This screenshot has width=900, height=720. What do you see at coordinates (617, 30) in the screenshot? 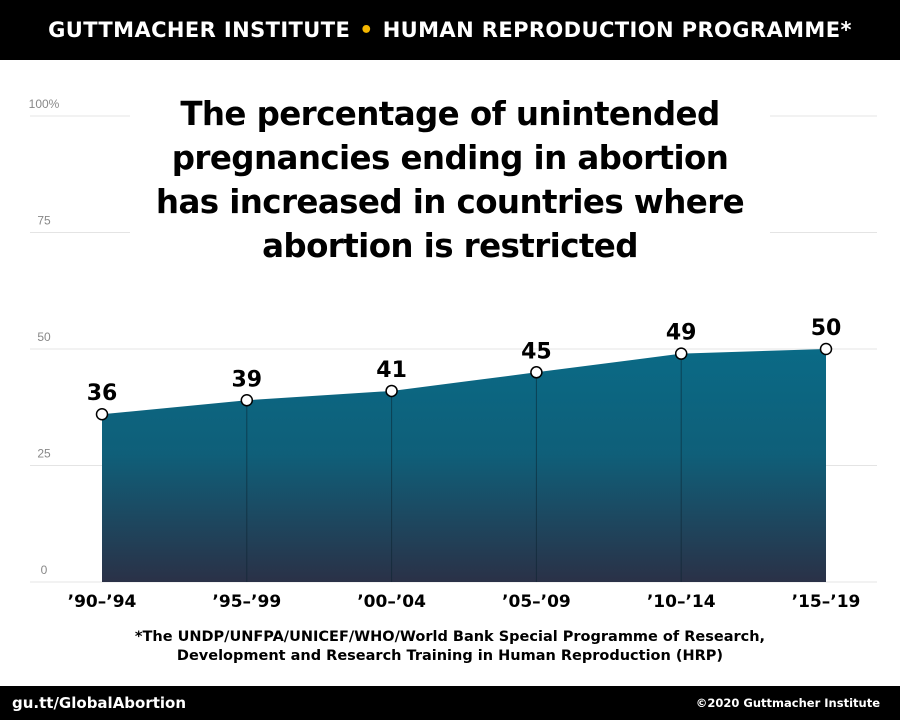
I see `header-programme-name: HUMAN REPRODUCTION PROGRAMME*` at bounding box center [617, 30].